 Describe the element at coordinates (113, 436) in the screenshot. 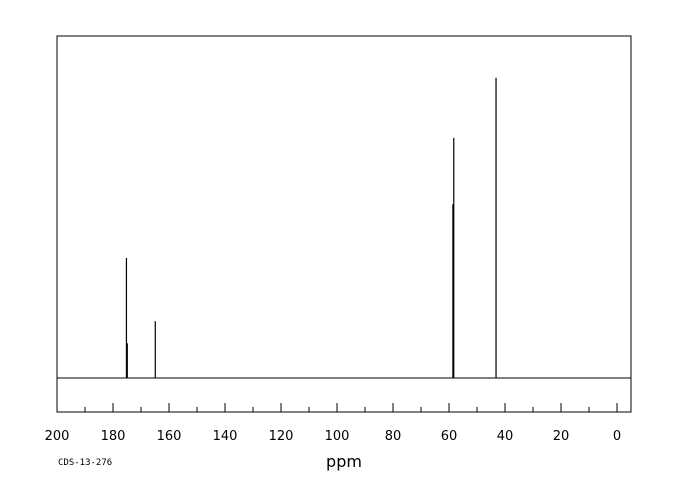

I see `x-tick-label: 180` at that location.